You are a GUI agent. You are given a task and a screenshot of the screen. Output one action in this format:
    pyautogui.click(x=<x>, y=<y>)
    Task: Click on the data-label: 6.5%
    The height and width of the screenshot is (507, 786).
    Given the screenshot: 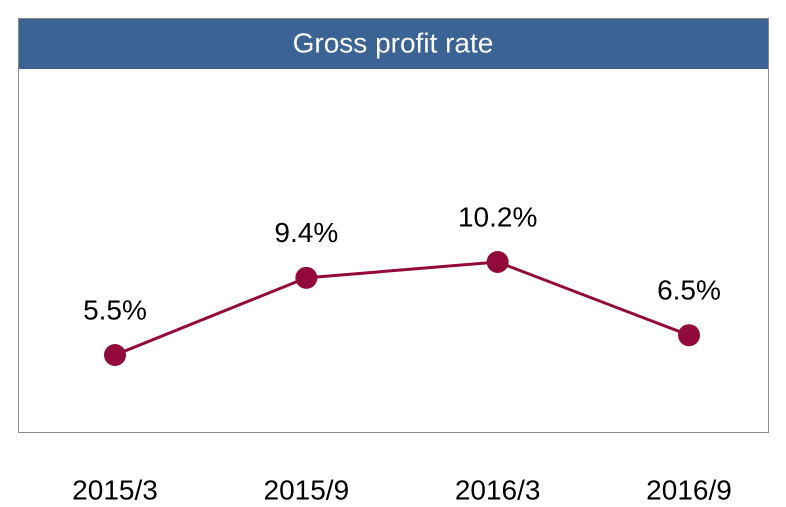 What is the action you would take?
    pyautogui.click(x=689, y=290)
    